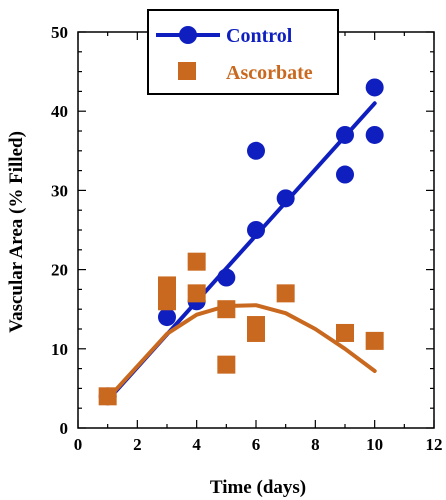 Image resolution: width=446 pixels, height=500 pixels. Describe the element at coordinates (224, 36) in the screenshot. I see `legend-item-control: Control` at that location.